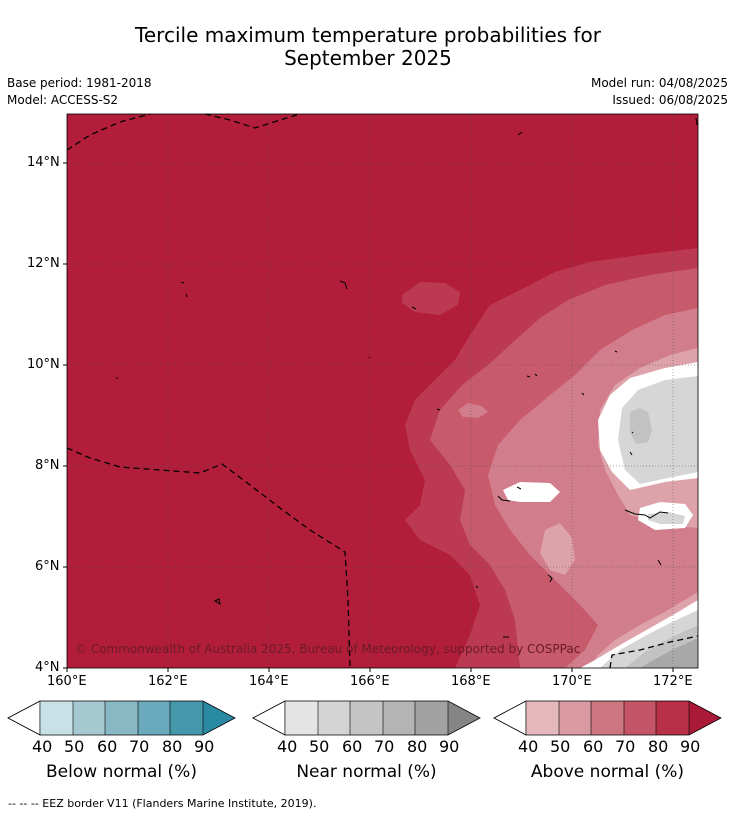  I want to click on near-50-small, so click(666, 518).